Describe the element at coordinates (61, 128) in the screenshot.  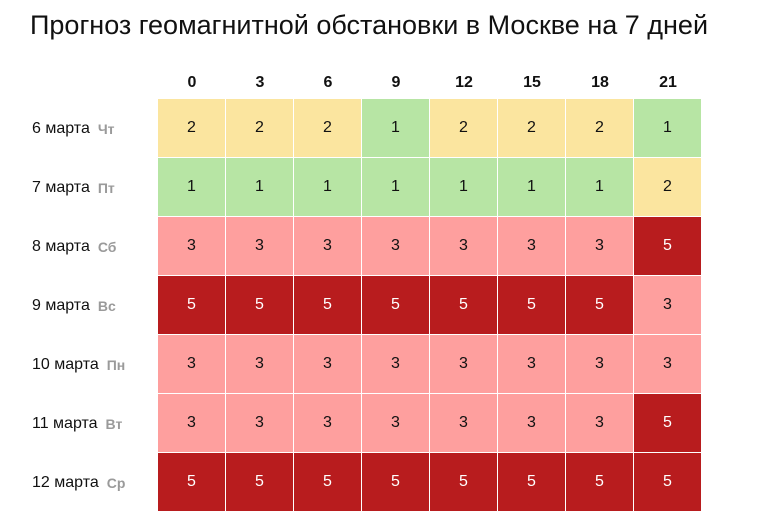
I see `row-date: 6 марта` at that location.